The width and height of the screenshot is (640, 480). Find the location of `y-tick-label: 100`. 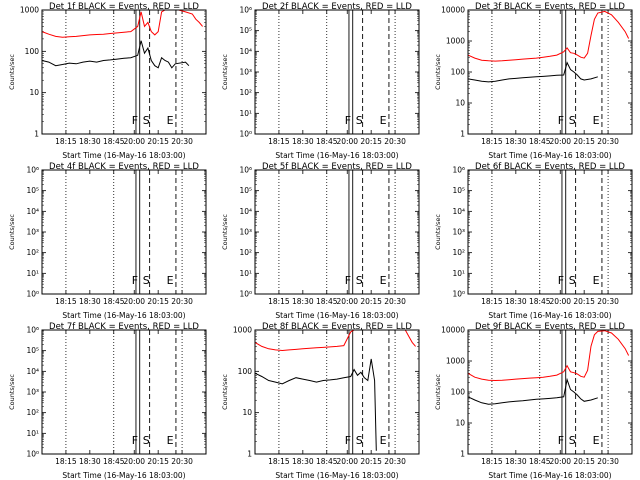

y-tick-label: 100 is located at coordinates (458, 72).